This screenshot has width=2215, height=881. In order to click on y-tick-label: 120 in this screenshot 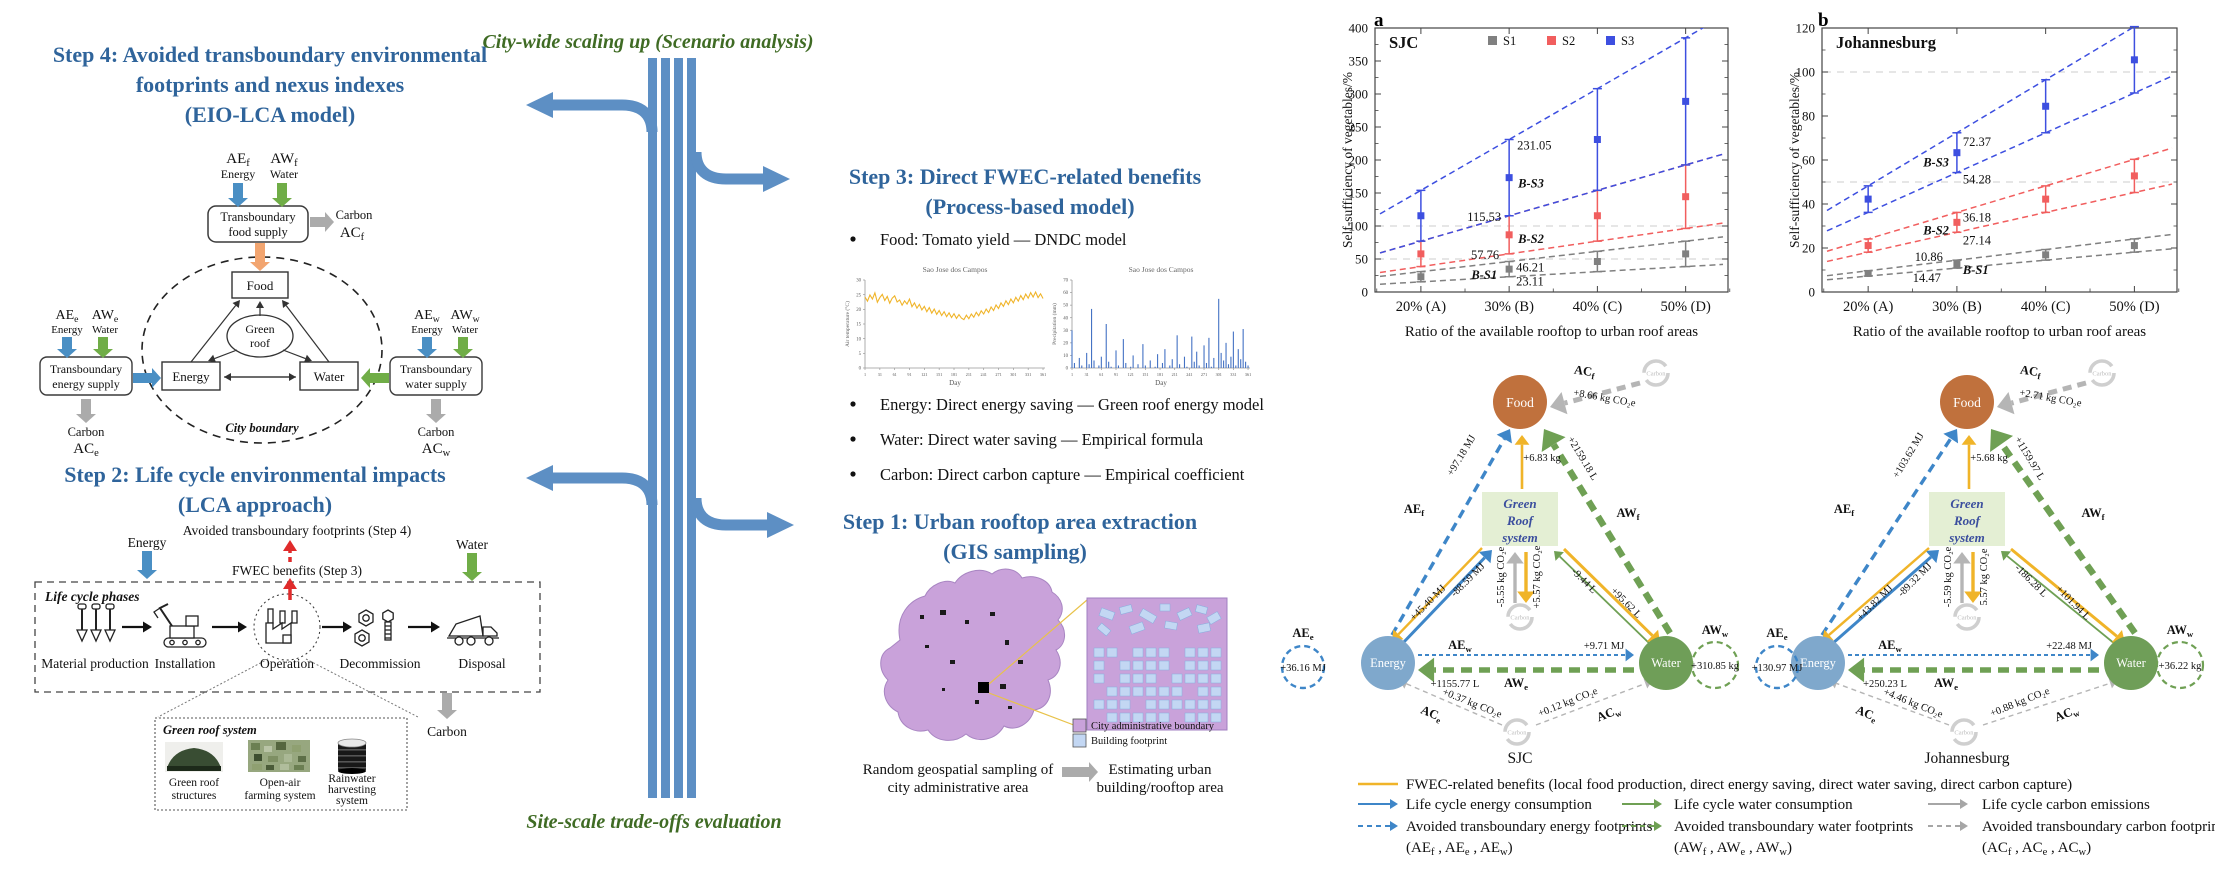, I will do `click(1806, 28)`.